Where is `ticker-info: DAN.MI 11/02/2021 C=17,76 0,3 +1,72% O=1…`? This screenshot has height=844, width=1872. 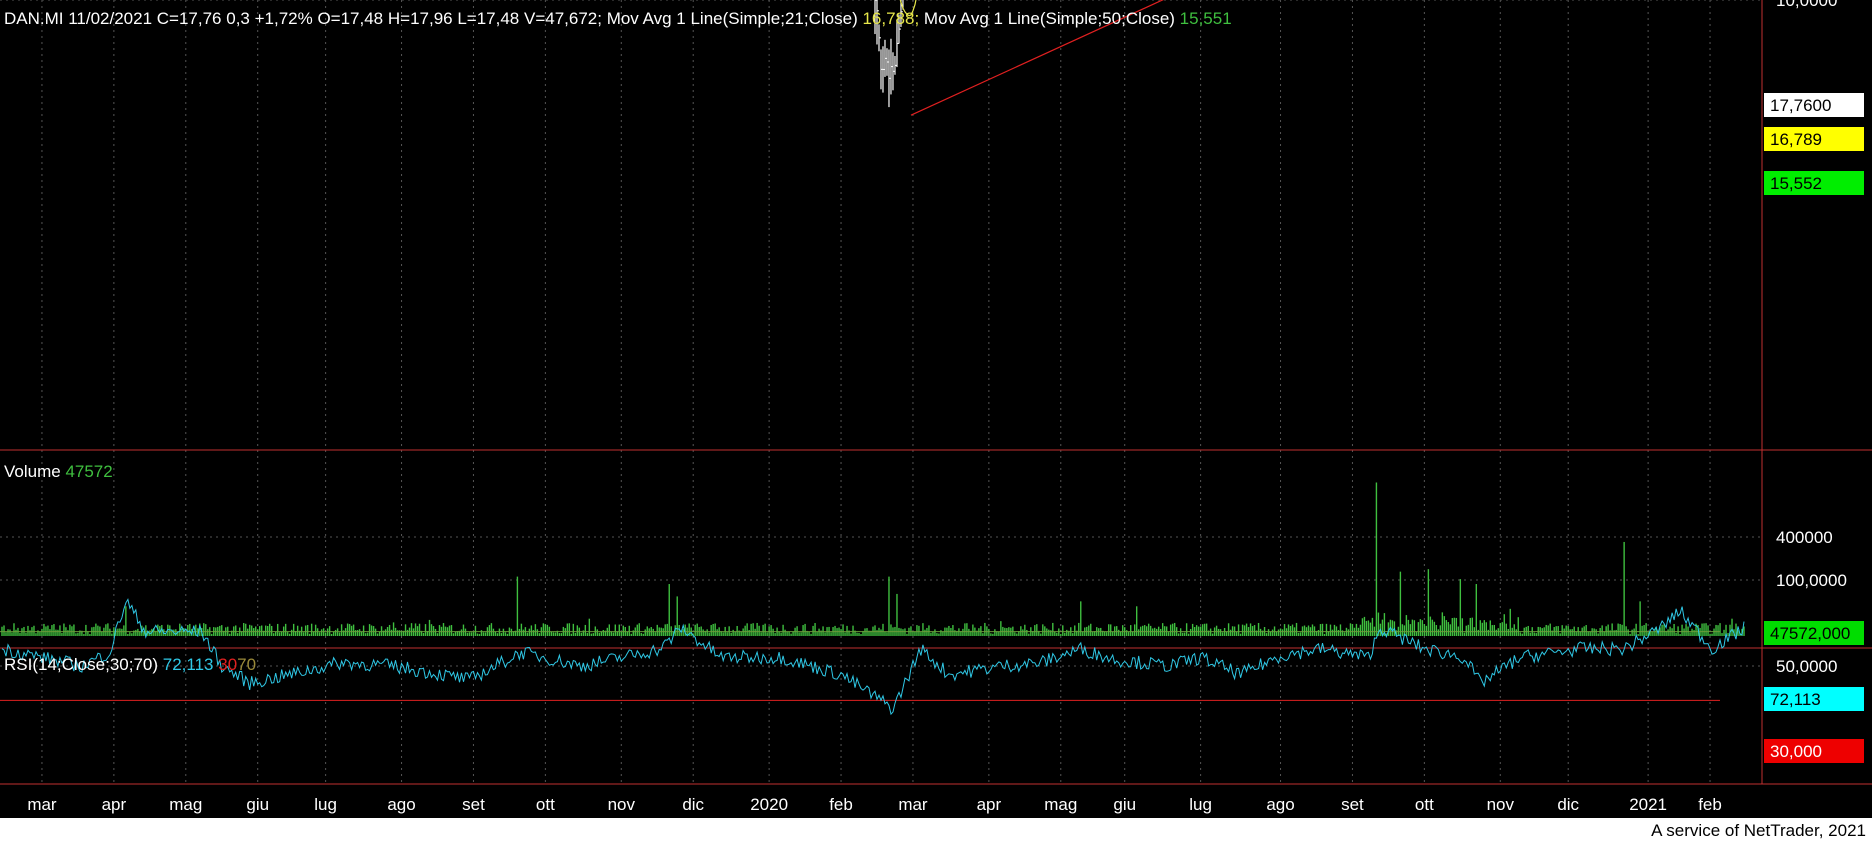
ticker-info: DAN.MI 11/02/2021 C=17,76 0,3 +1,72% O=1… is located at coordinates (303, 18).